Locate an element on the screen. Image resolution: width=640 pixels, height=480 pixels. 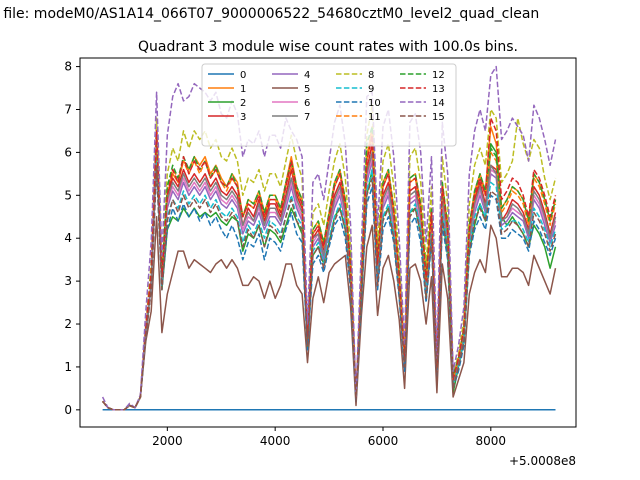
legend-label-9: 9 is located at coordinates (371, 89).